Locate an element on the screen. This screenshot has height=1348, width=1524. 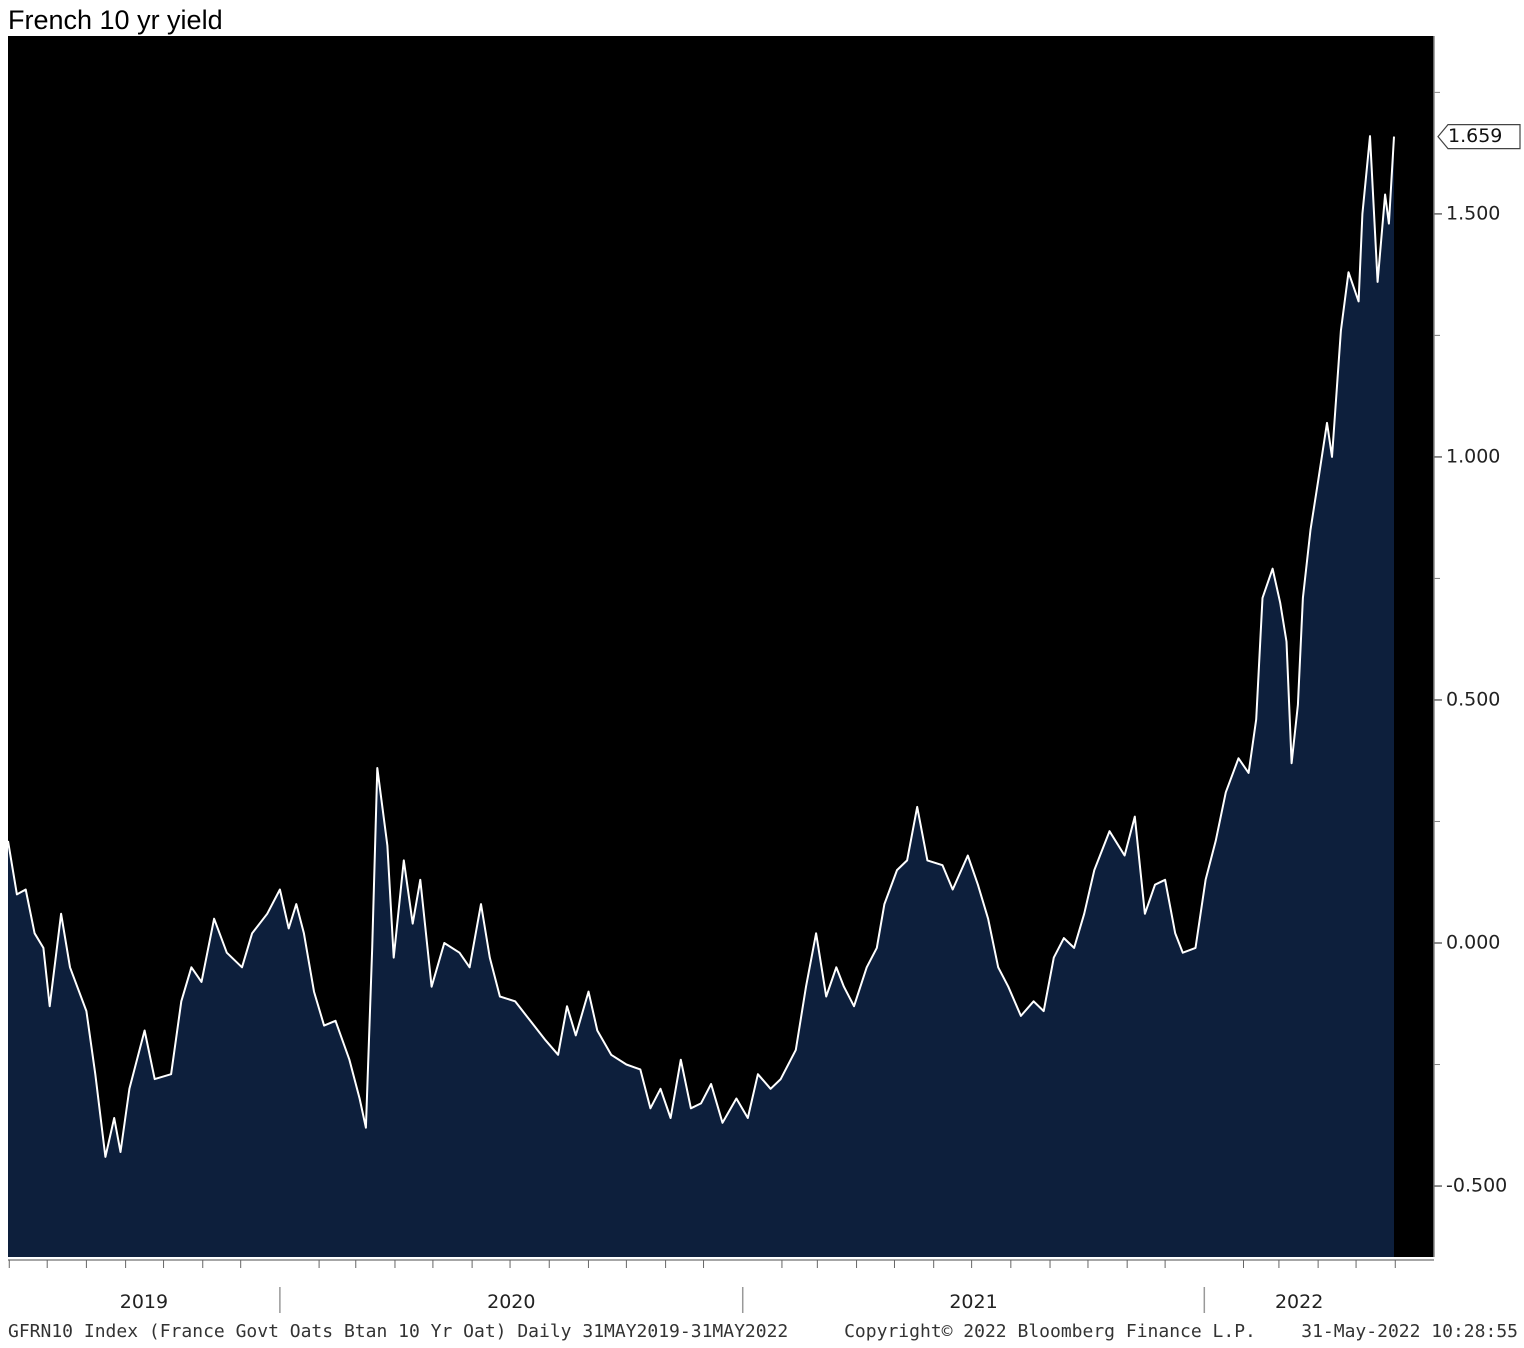
last-value-label: 1.659 is located at coordinates (1475, 136).